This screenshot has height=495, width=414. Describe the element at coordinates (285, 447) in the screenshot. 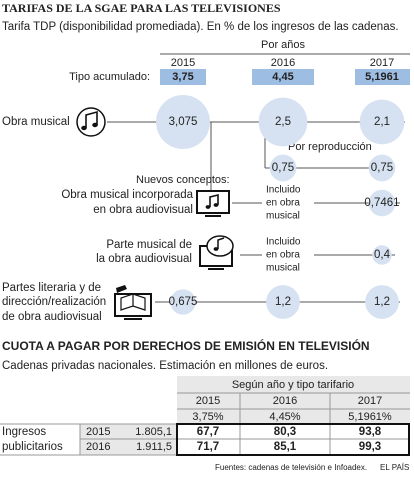

I see `table-value: 85,1` at that location.